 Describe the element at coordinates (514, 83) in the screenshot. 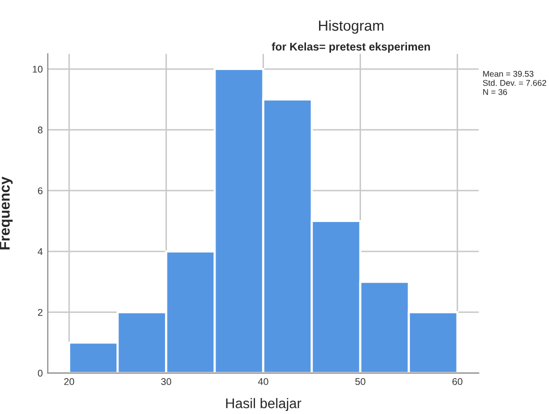

I see `text: Std. Dev. = 7.662` at that location.